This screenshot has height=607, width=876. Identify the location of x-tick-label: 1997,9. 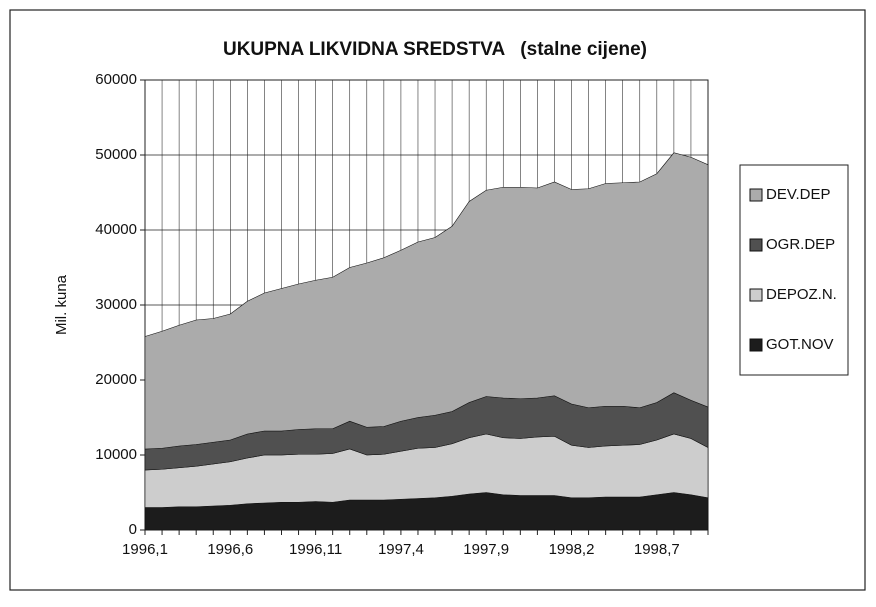
(486, 549).